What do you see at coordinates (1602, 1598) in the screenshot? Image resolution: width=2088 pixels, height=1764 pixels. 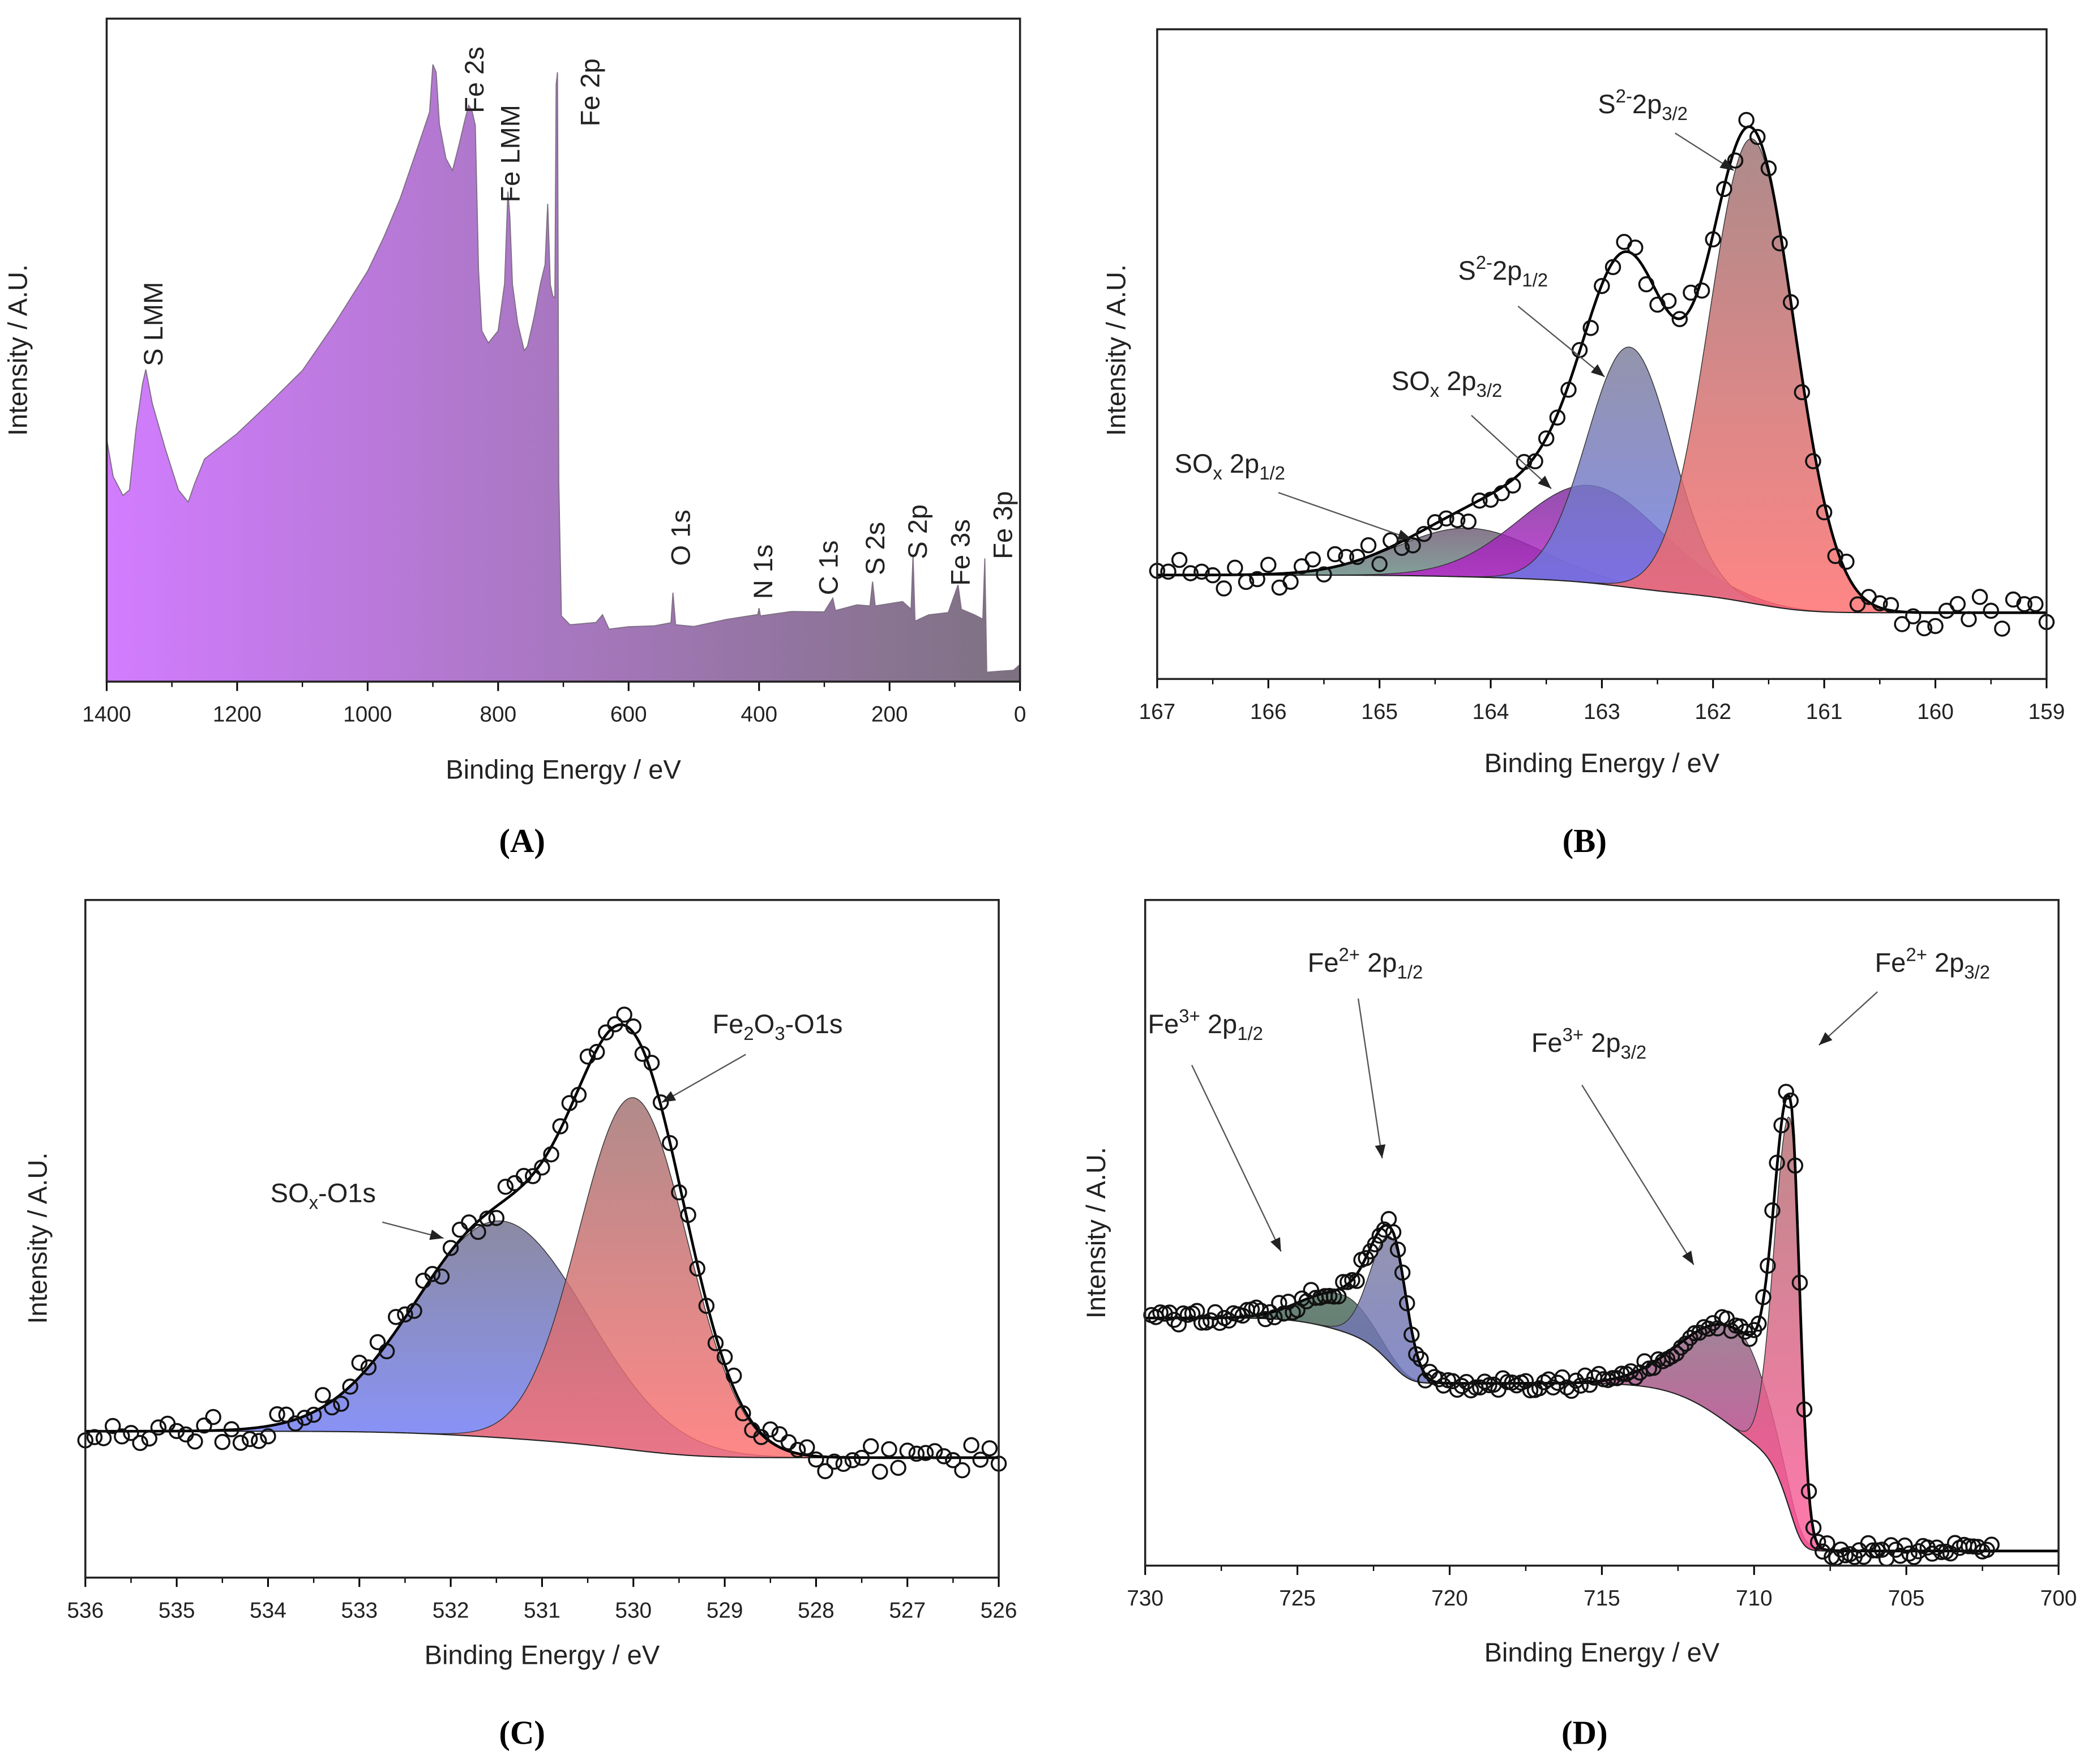 I see `x-tick-label: 715` at bounding box center [1602, 1598].